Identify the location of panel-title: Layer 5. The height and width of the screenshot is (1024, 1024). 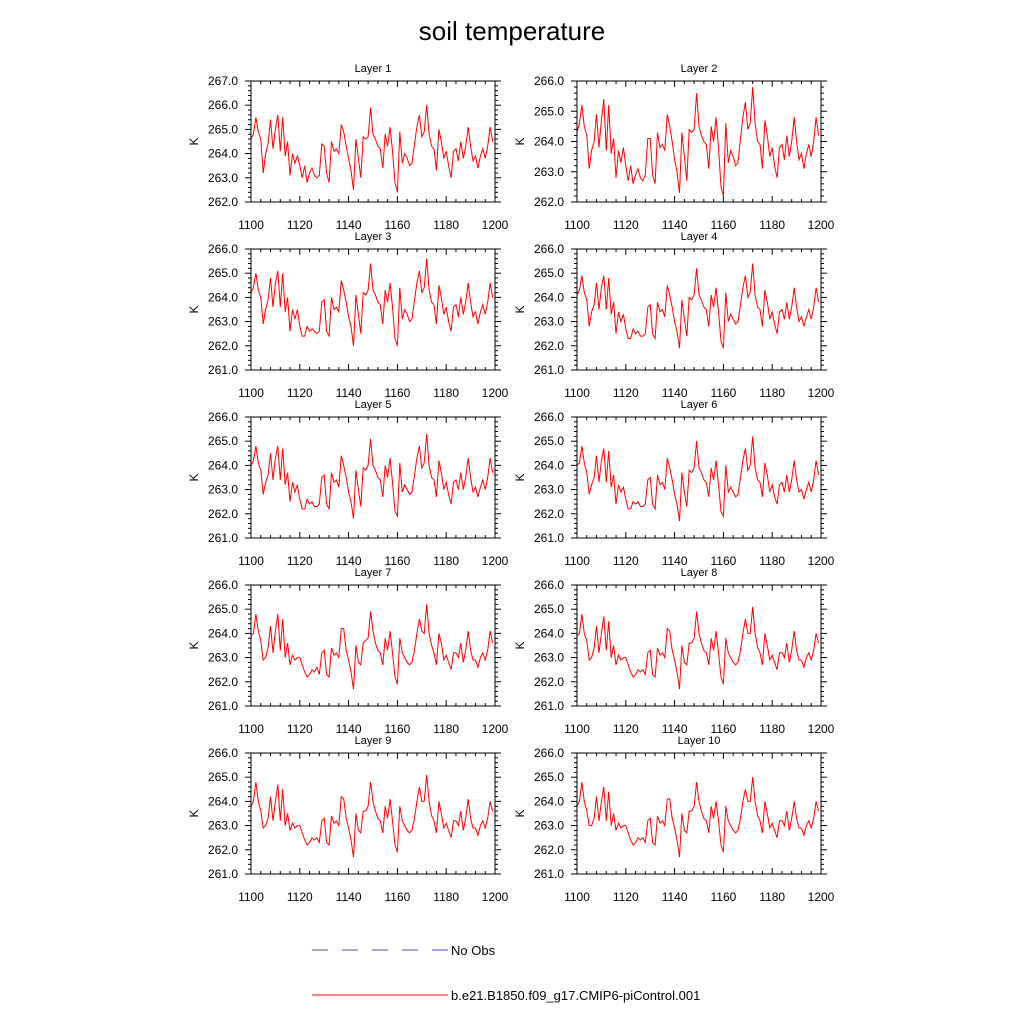
(373, 405).